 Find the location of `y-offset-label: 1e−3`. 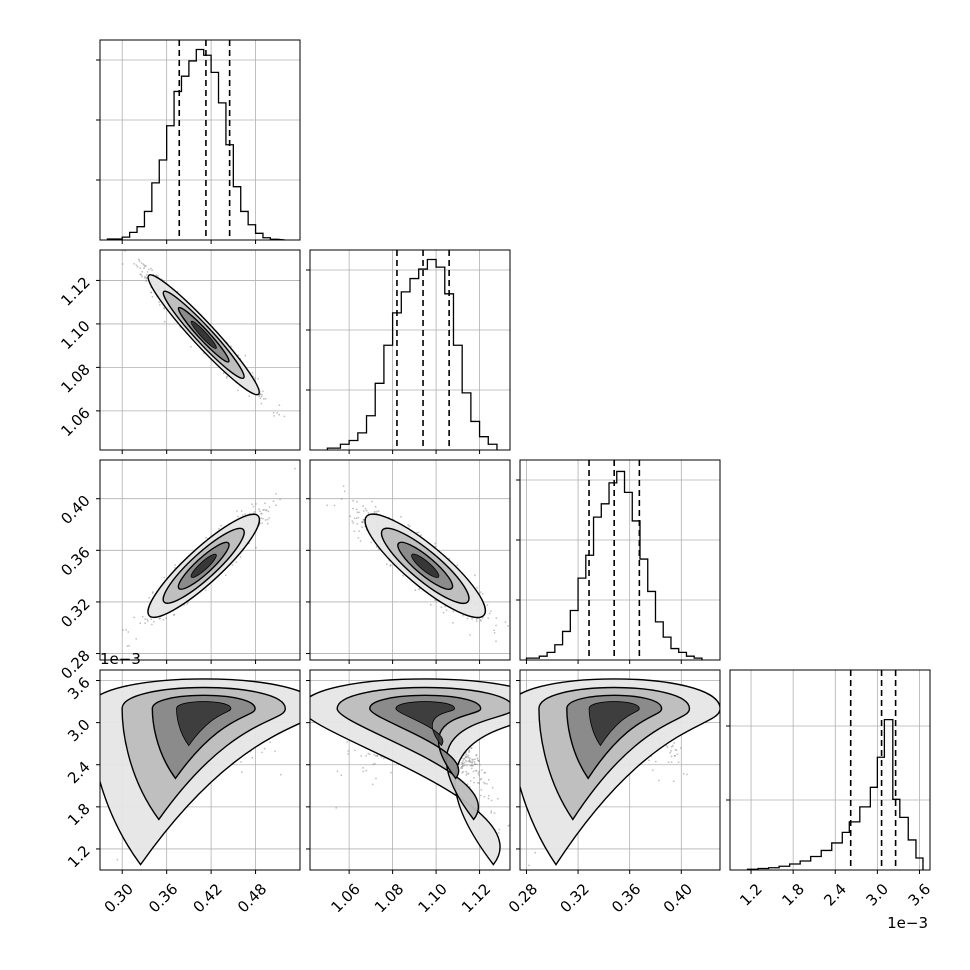

y-offset-label: 1e−3 is located at coordinates (120, 659).